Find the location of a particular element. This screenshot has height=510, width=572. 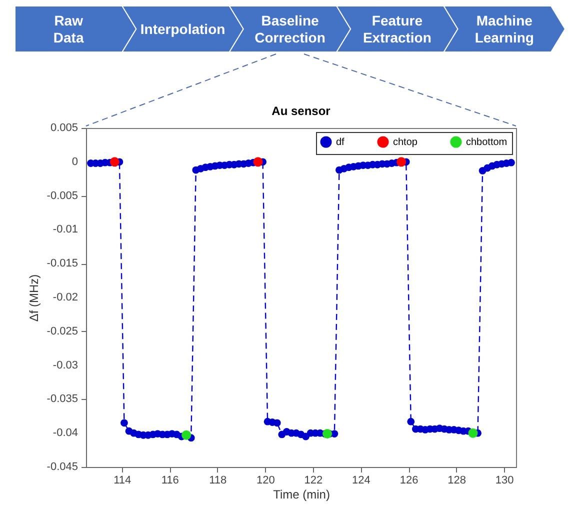

x-tick-label: 118 is located at coordinates (218, 480).